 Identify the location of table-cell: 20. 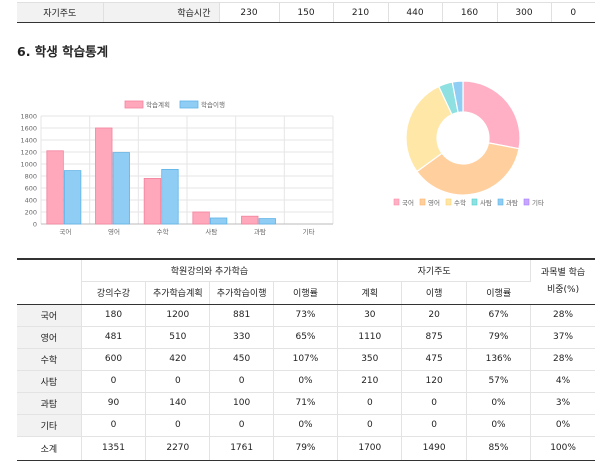
(434, 315).